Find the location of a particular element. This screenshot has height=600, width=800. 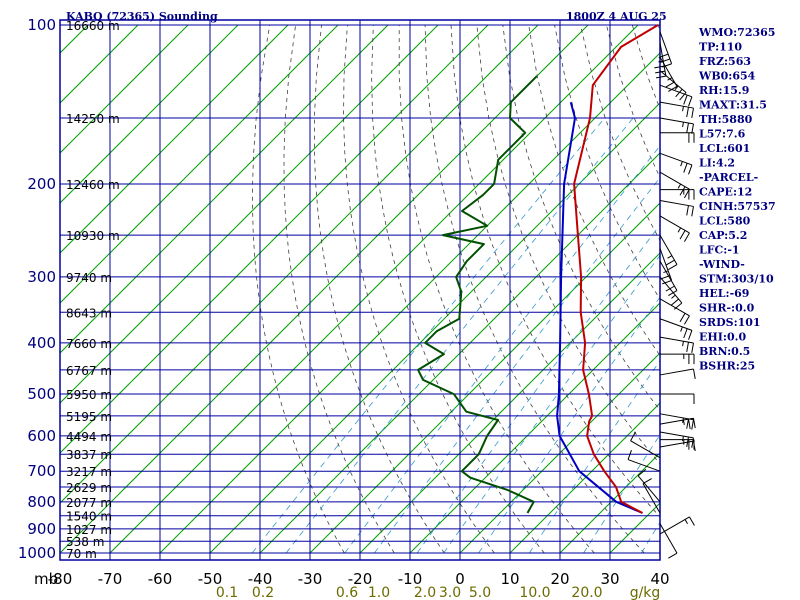

temperature-tick-label: -40 is located at coordinates (260, 579).